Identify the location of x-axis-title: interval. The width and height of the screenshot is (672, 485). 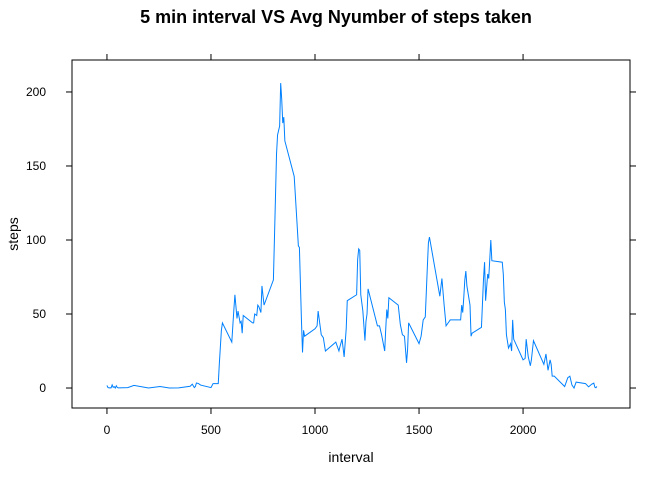
(350, 457).